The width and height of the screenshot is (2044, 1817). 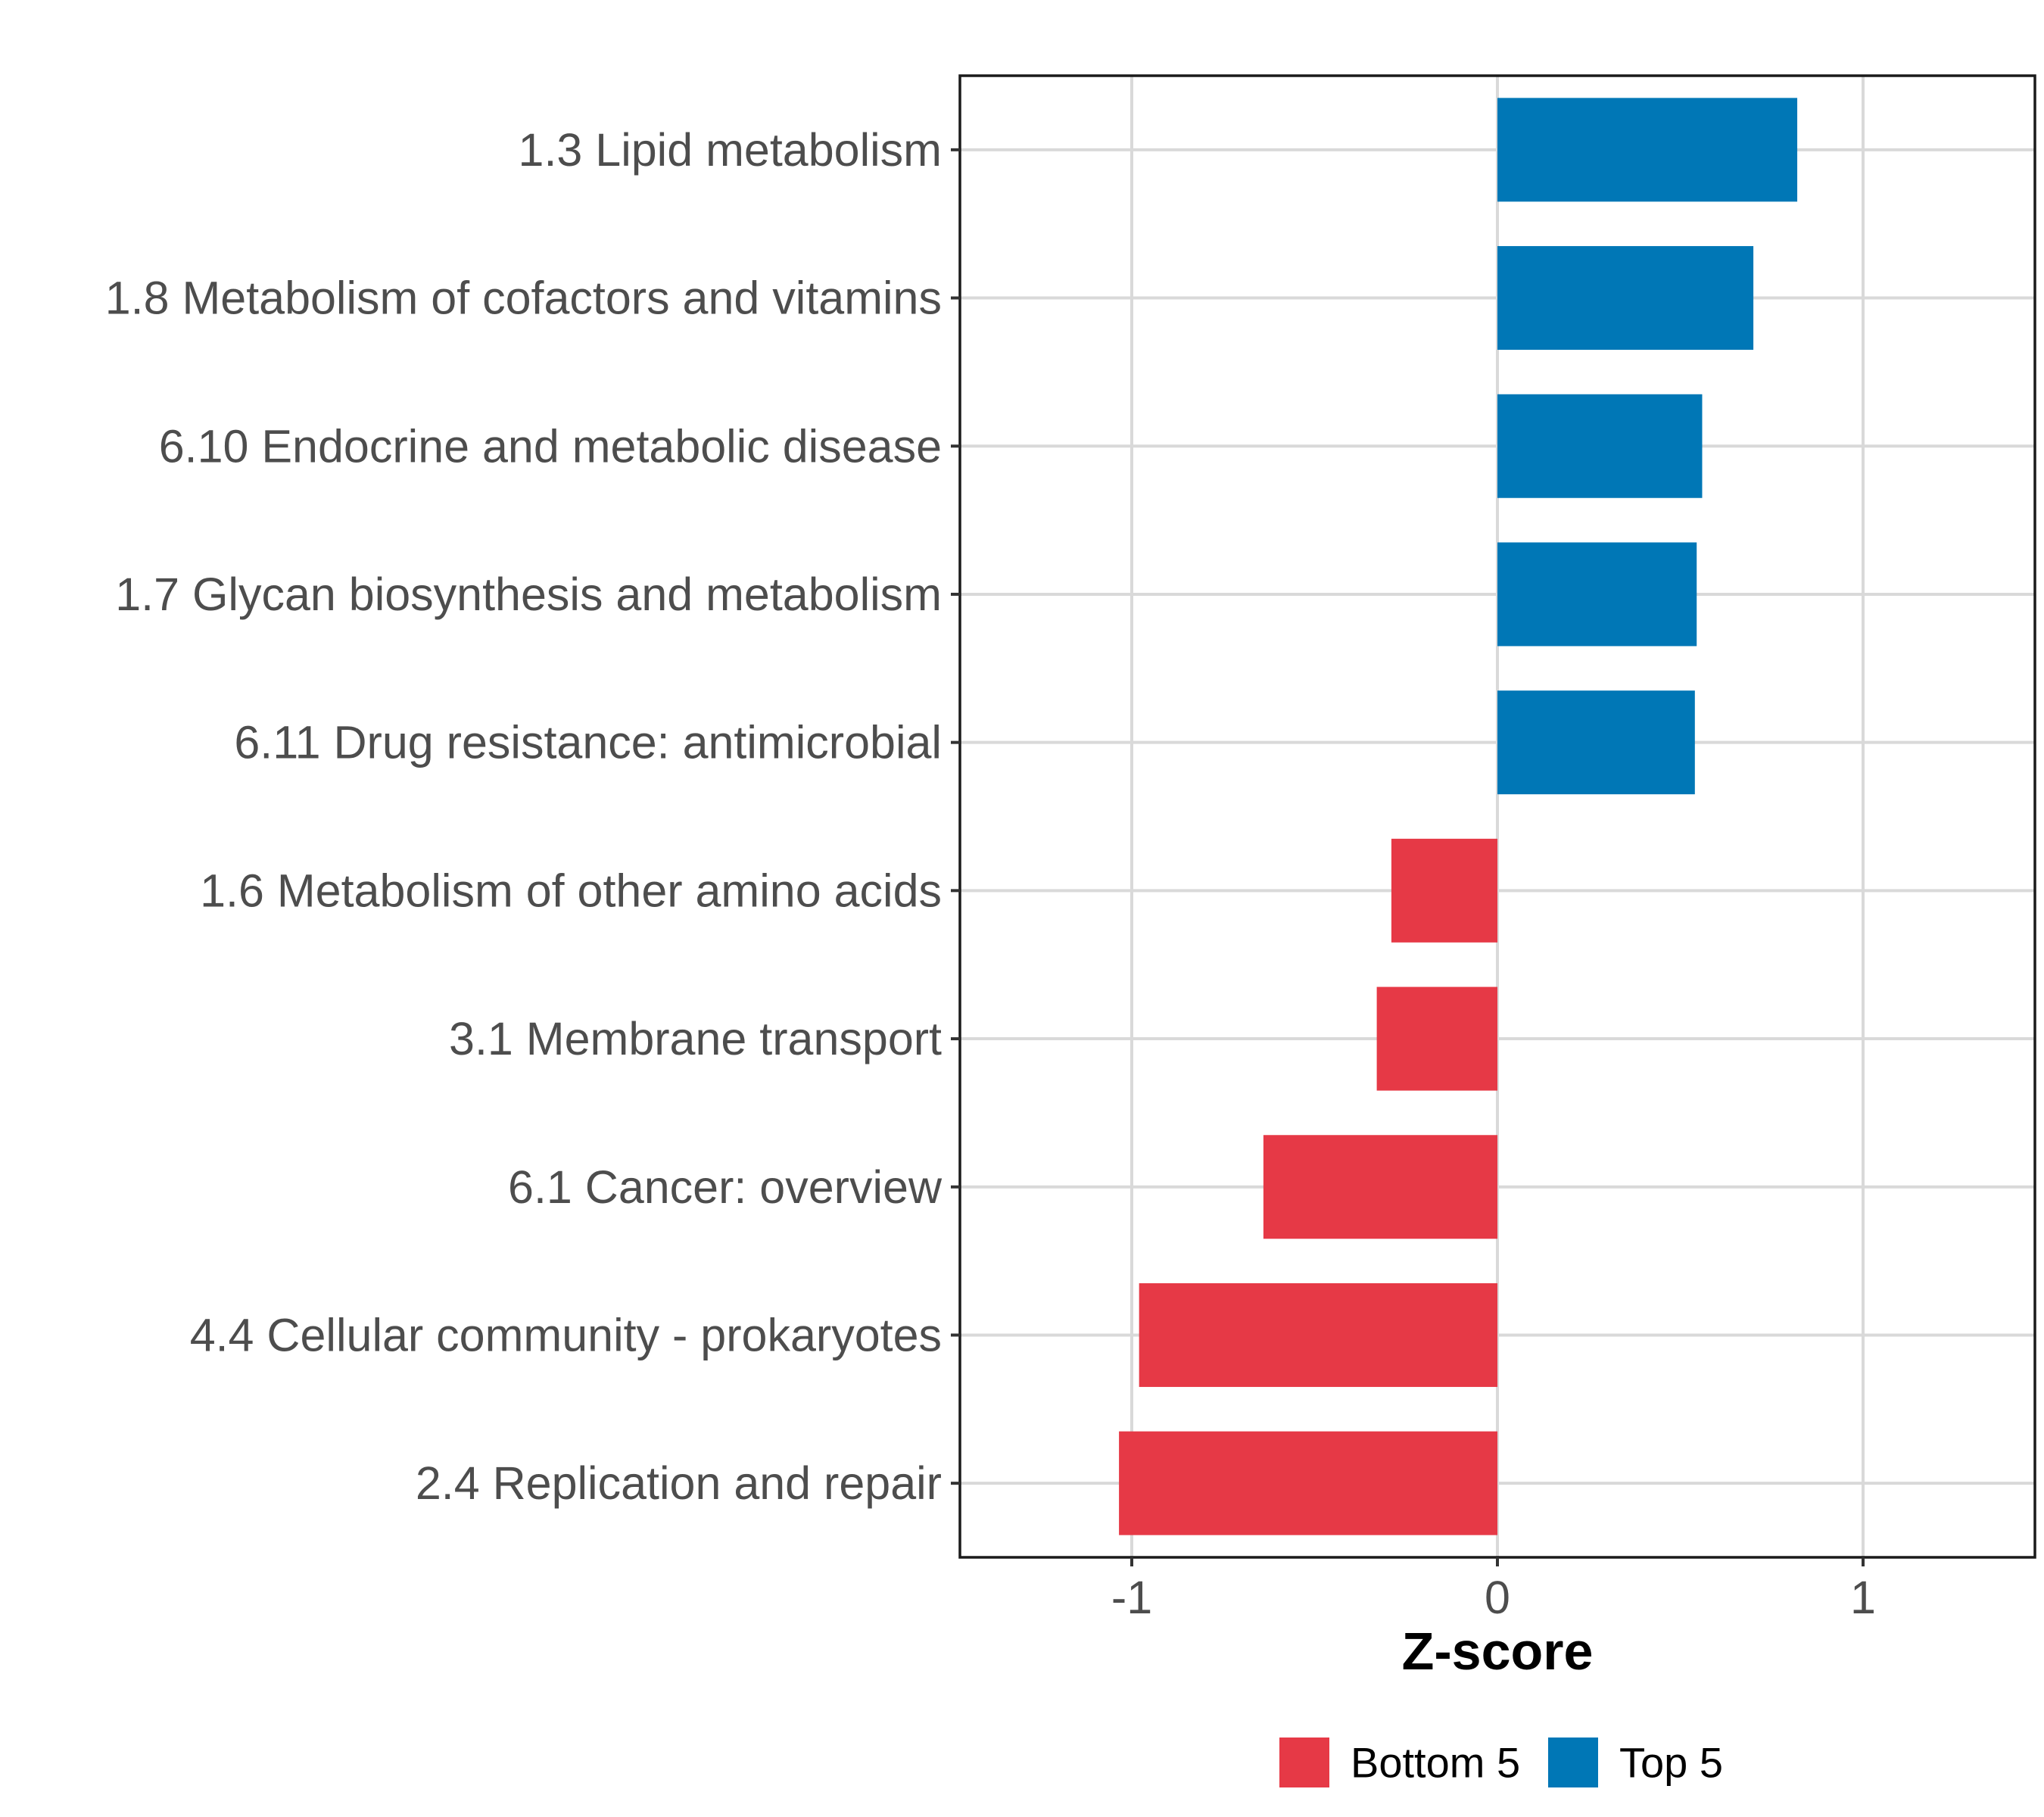 What do you see at coordinates (1625, 298) in the screenshot?
I see `bar-1-8-metabolism-of-cofactors-and-vitamins` at bounding box center [1625, 298].